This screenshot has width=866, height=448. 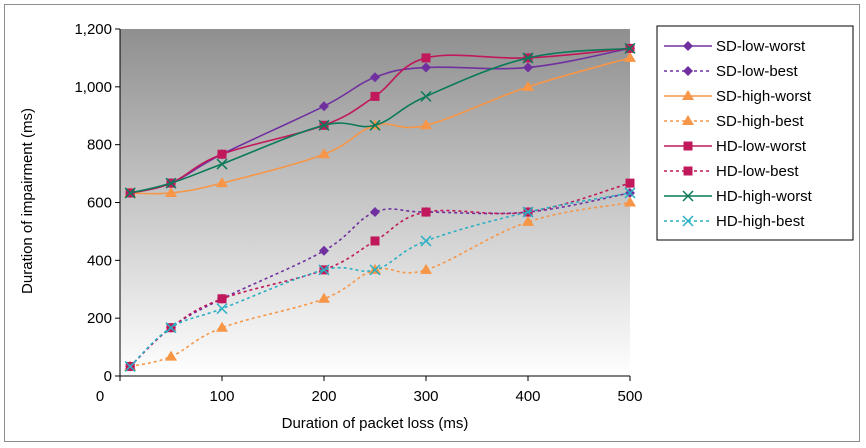 I want to click on legend-item-sd-low-worst: SD-low-worst, so click(x=735, y=46).